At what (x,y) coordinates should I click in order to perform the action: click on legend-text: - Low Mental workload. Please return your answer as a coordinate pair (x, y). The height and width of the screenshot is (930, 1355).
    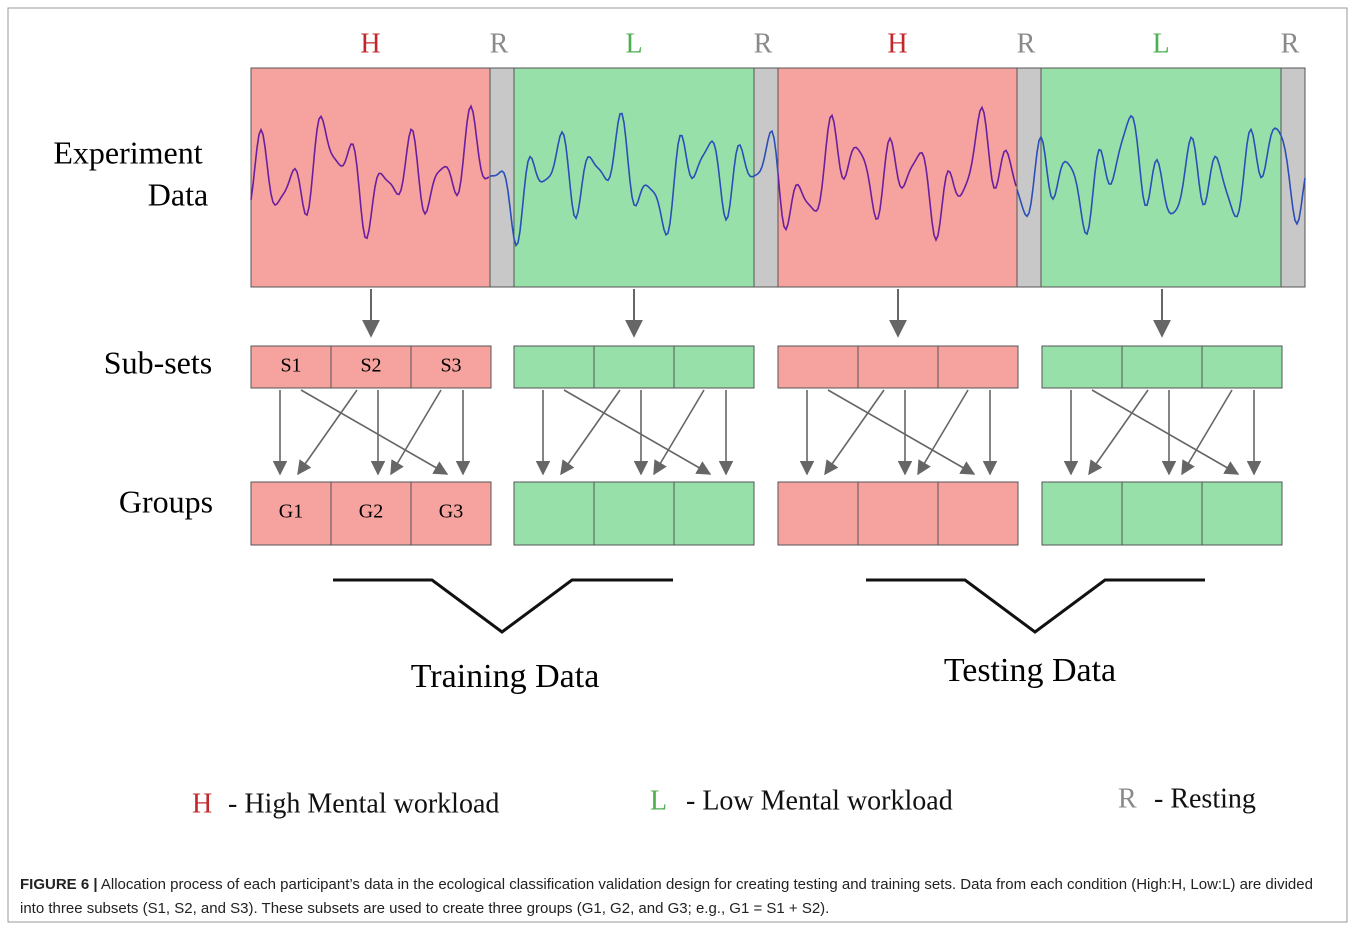
    Looking at the image, I should click on (819, 800).